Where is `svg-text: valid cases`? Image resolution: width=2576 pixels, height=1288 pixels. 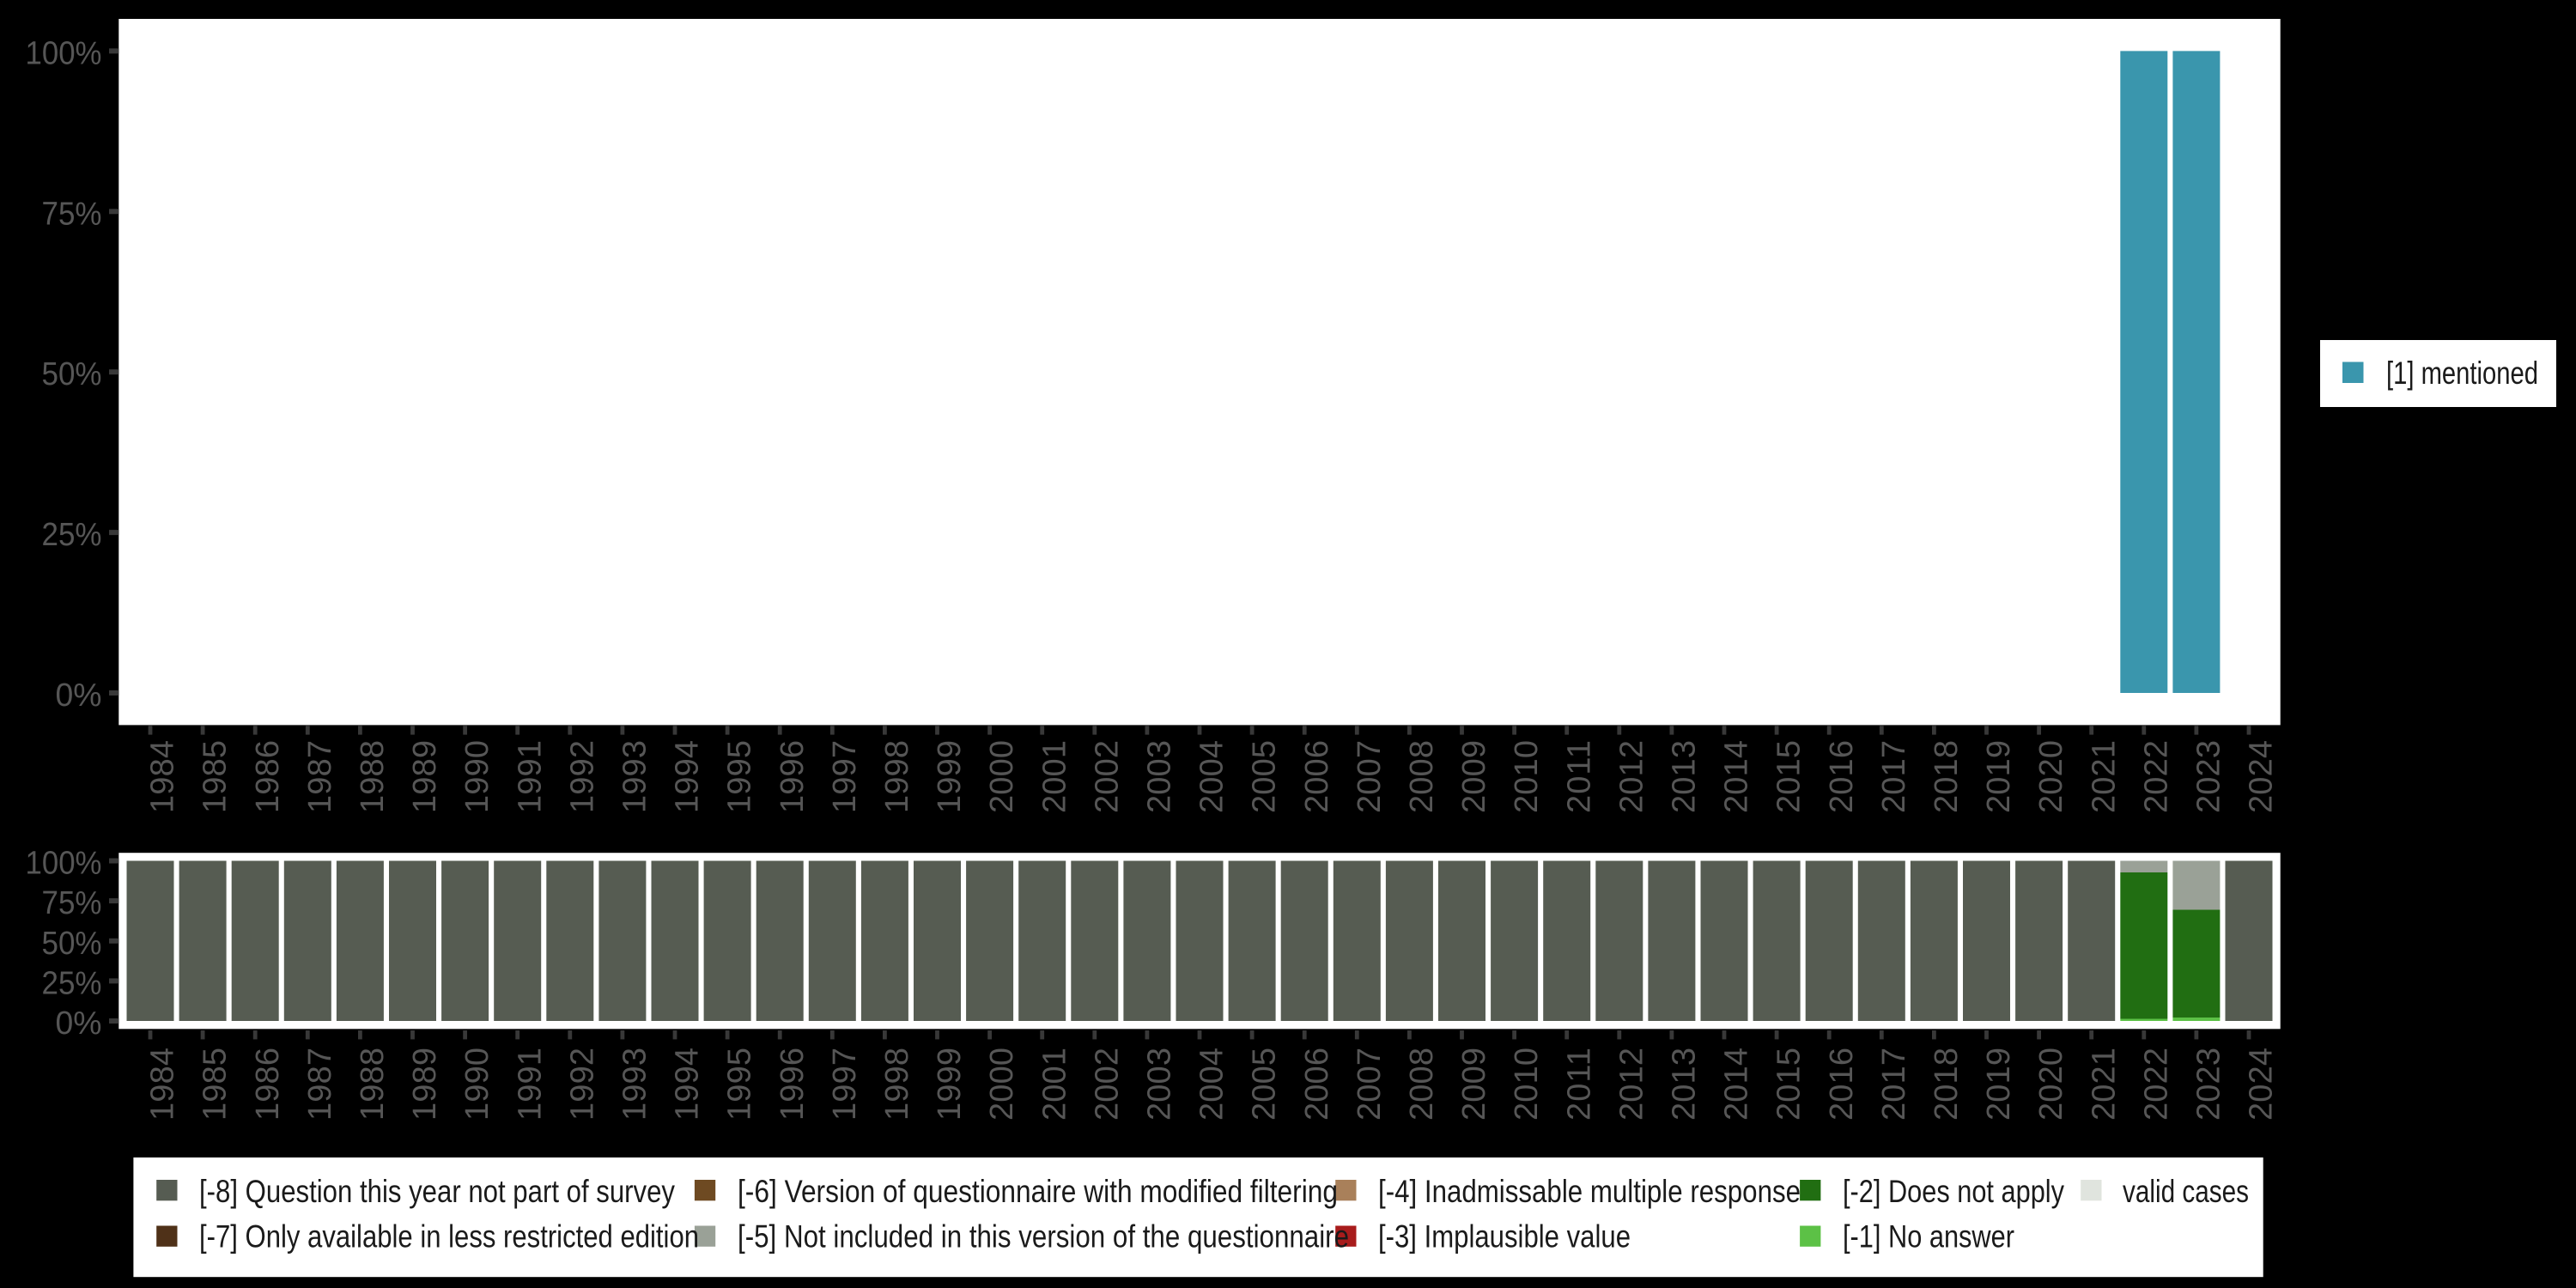 svg-text: valid cases is located at coordinates (2186, 1191).